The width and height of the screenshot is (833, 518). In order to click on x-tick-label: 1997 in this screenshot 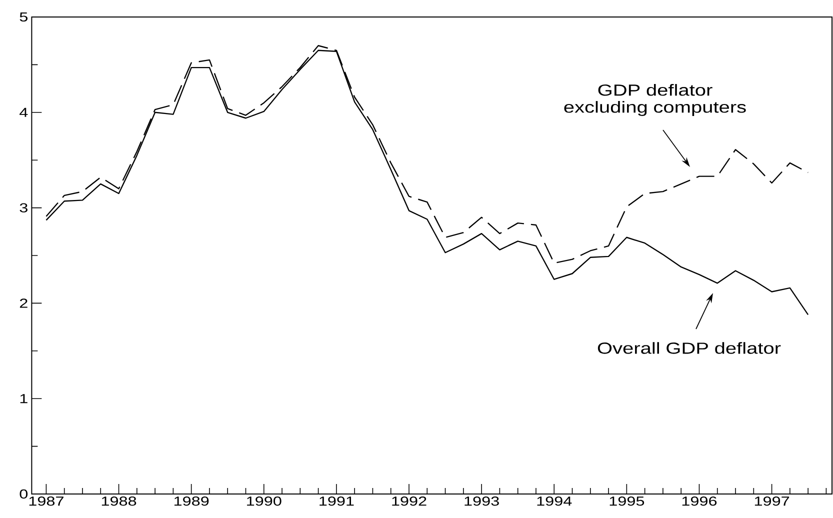, I will do `click(772, 501)`.